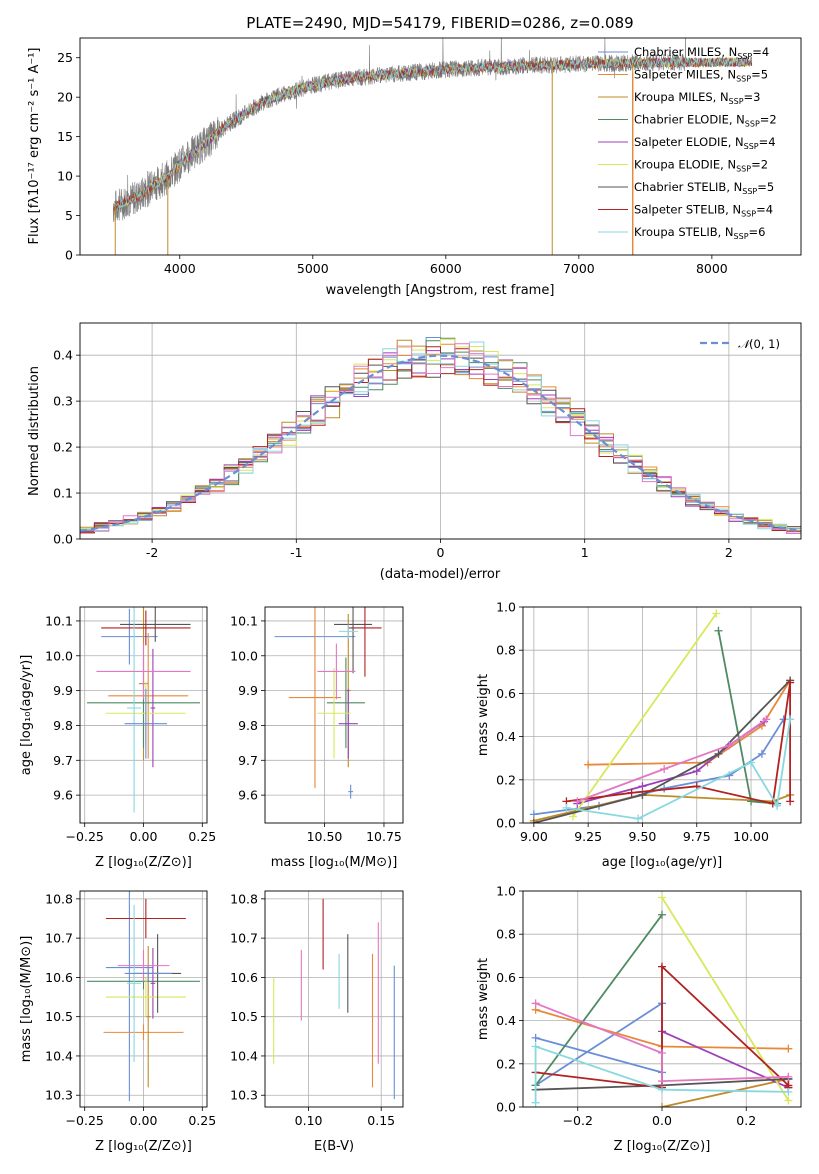 The width and height of the screenshot is (819, 1174). Describe the element at coordinates (244, 620) in the screenshot. I see `y-tick-label: 10.1` at that location.